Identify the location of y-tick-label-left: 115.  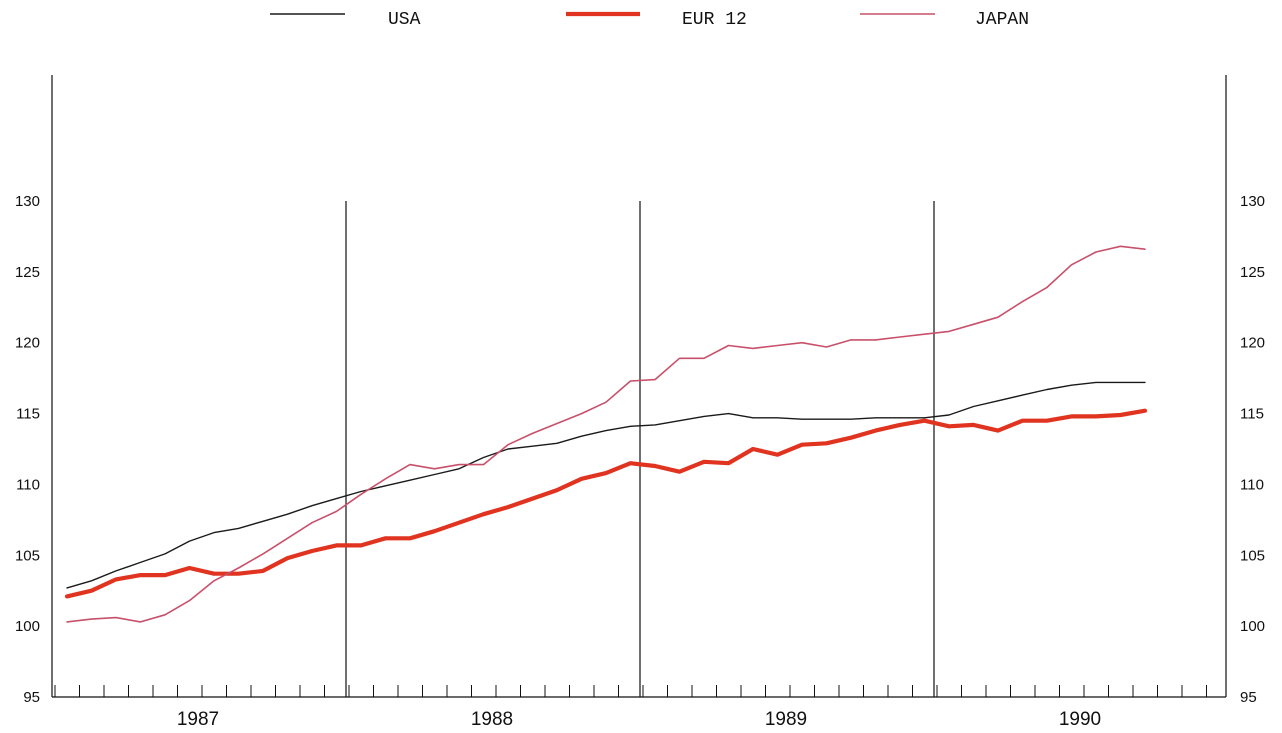
(28, 414).